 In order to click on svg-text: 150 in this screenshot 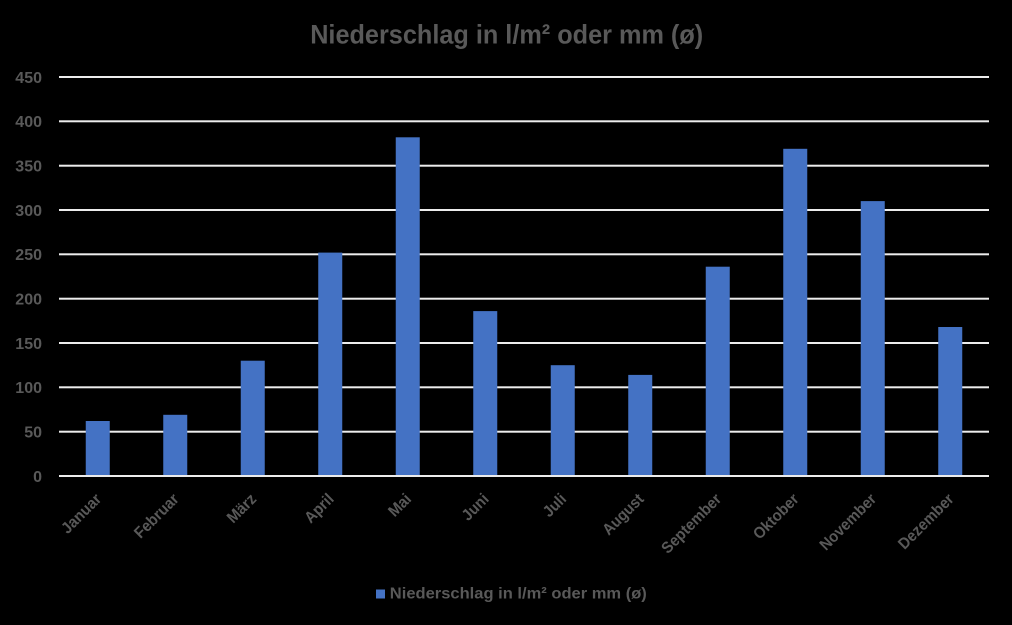, I will do `click(28, 344)`.